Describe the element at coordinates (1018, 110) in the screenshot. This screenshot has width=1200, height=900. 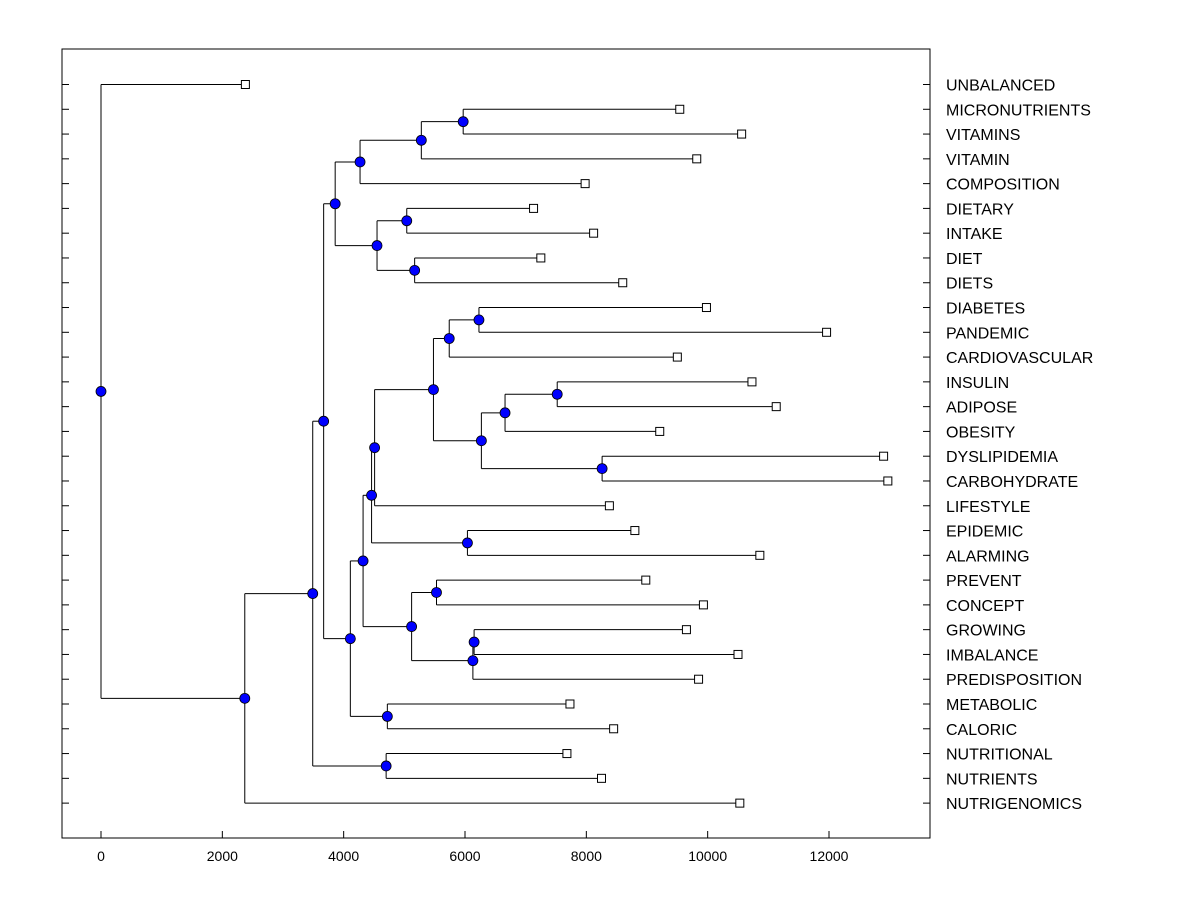
I see `leaf-label: MICRONUTRIENTS` at that location.